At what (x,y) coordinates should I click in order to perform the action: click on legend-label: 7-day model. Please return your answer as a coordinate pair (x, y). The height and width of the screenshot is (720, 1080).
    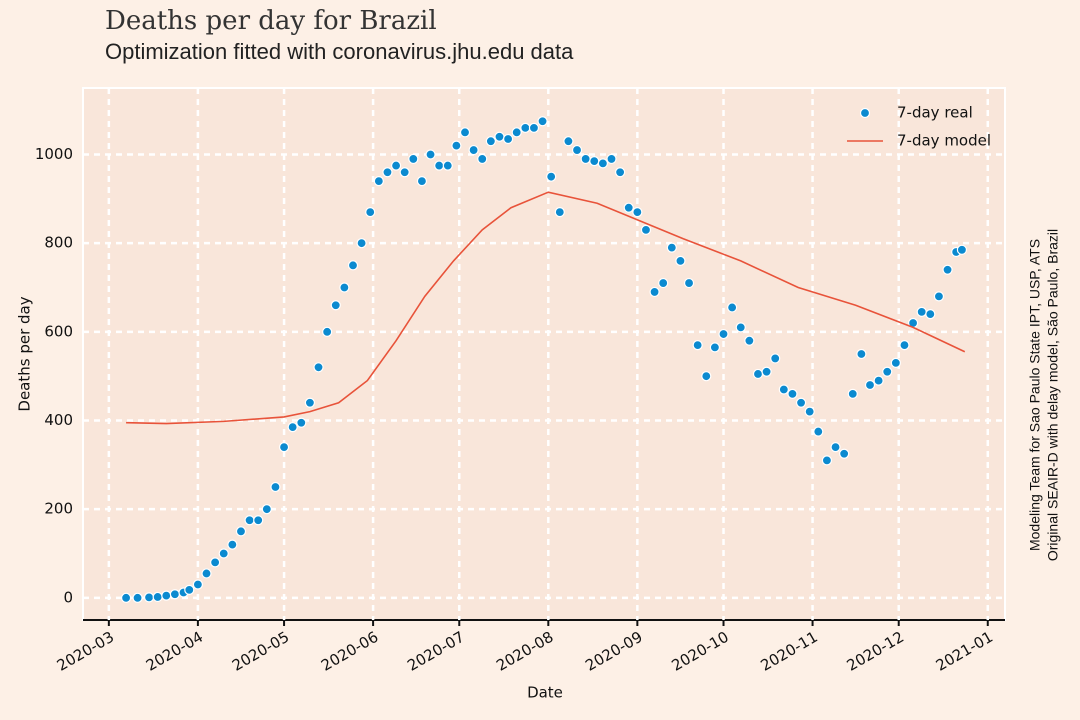
    Looking at the image, I should click on (944, 141).